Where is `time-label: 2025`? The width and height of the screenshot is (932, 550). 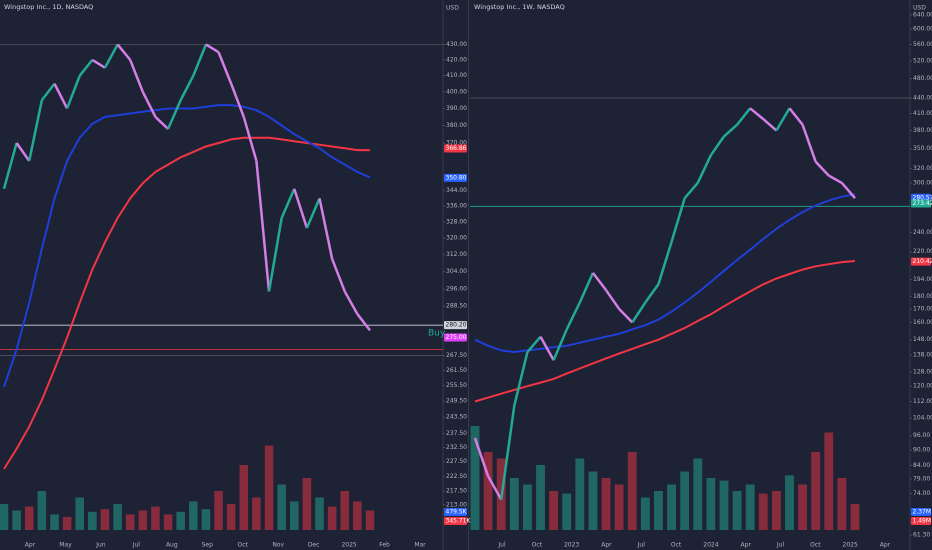 time-label: 2025 is located at coordinates (348, 545).